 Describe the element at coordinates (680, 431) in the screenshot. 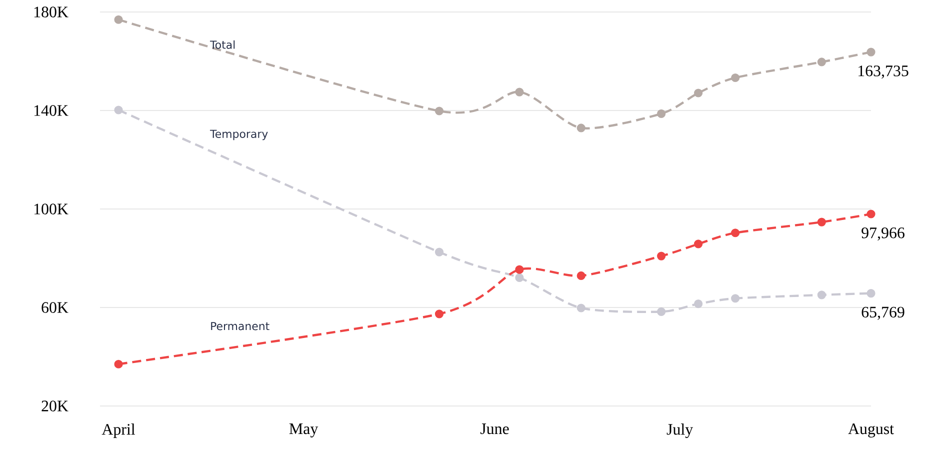

I see `x-tick-label: July` at that location.